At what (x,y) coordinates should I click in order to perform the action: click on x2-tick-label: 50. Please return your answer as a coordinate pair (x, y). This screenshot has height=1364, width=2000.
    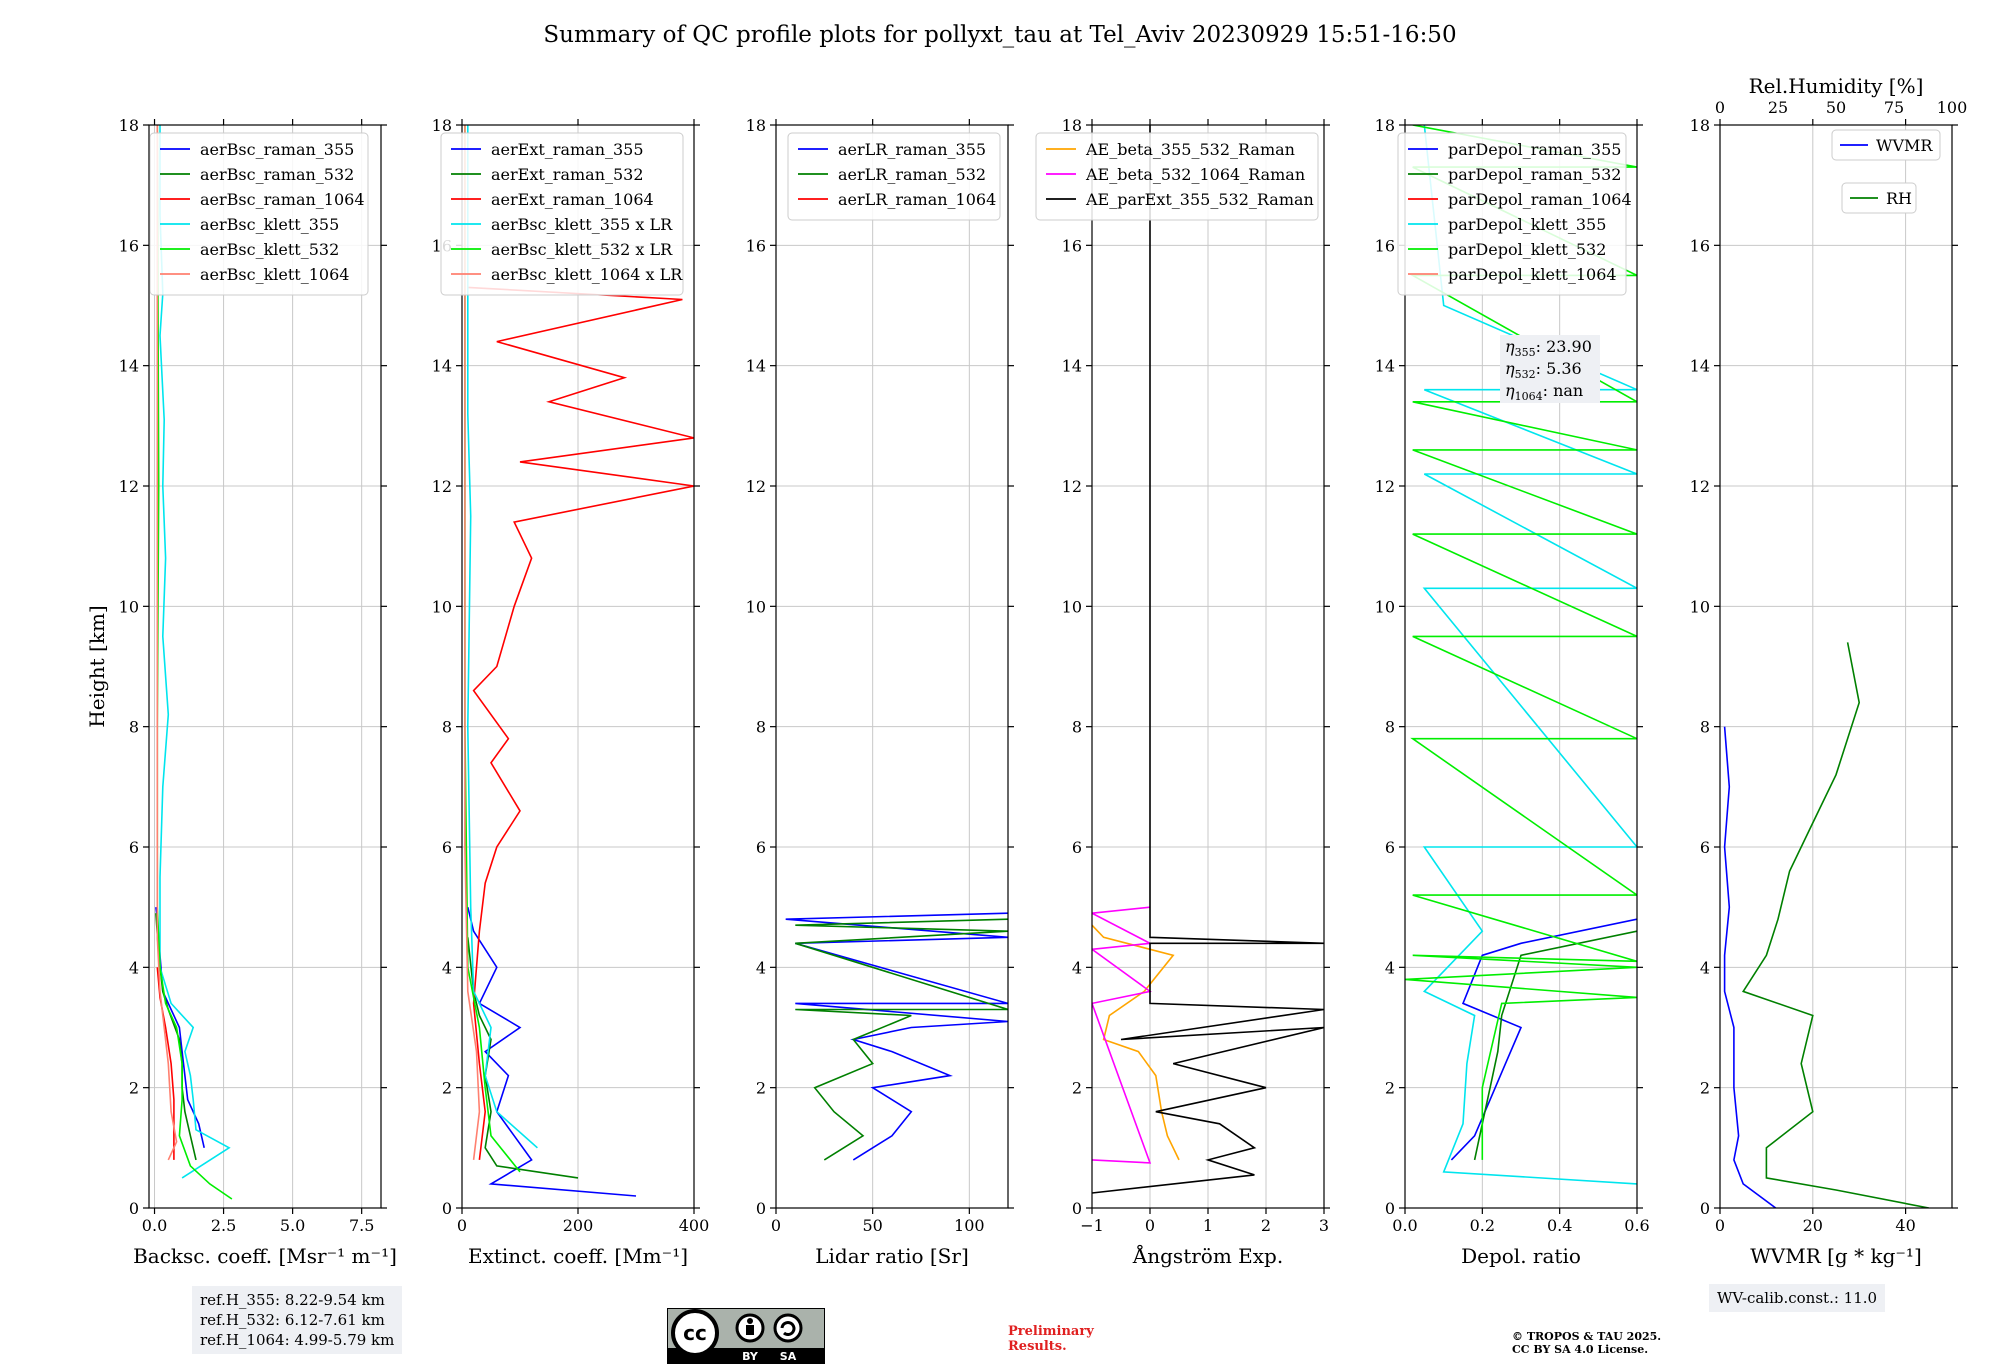
    Looking at the image, I should click on (1836, 107).